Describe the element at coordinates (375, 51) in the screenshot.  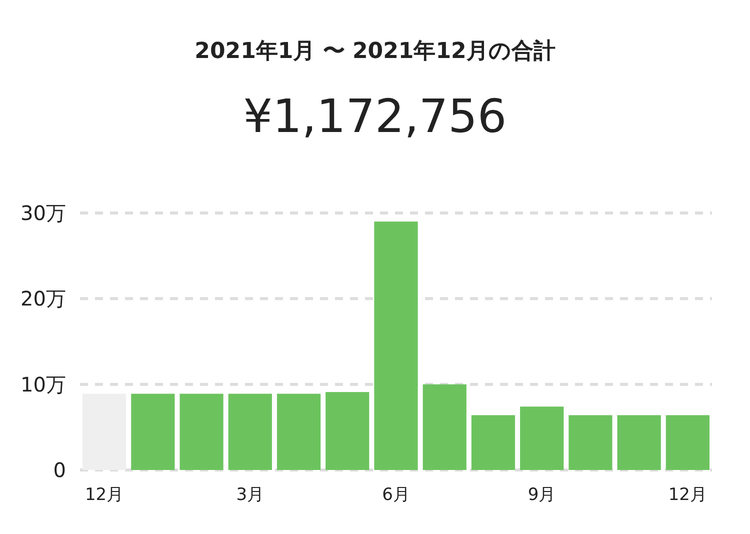
I see `chart-title: 2021年1月 〜 2021年12月の合計` at that location.